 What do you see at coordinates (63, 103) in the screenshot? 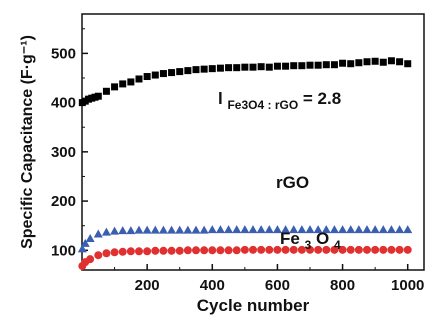
I see `y-tick-label: 400` at bounding box center [63, 103].